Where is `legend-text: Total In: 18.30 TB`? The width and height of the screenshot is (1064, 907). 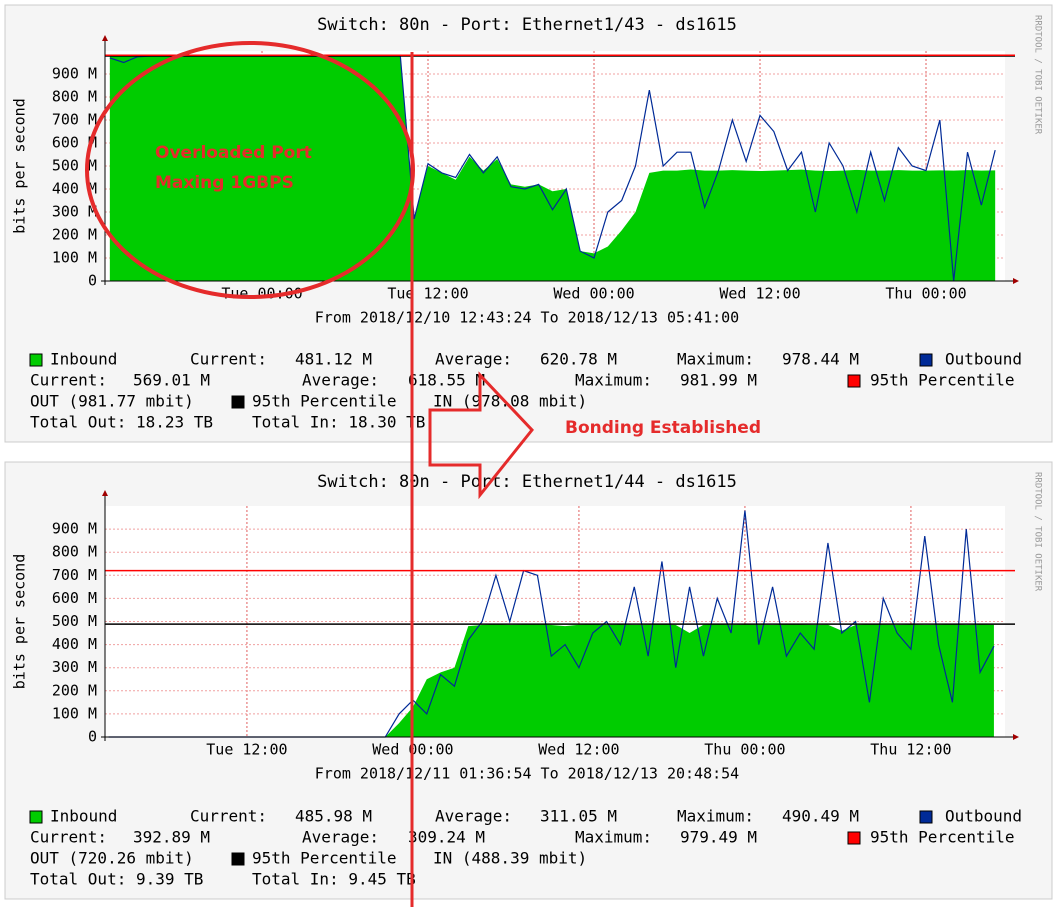 legend-text: Total In: 18.30 TB is located at coordinates (338, 422).